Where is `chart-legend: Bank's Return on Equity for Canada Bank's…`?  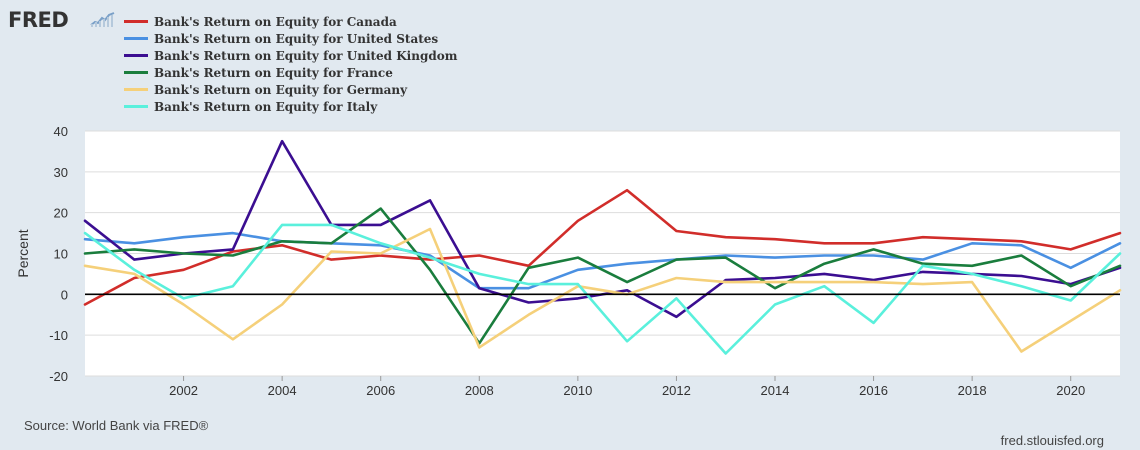
chart-legend: Bank's Return on Equity for Canada Bank's… is located at coordinates (290, 64).